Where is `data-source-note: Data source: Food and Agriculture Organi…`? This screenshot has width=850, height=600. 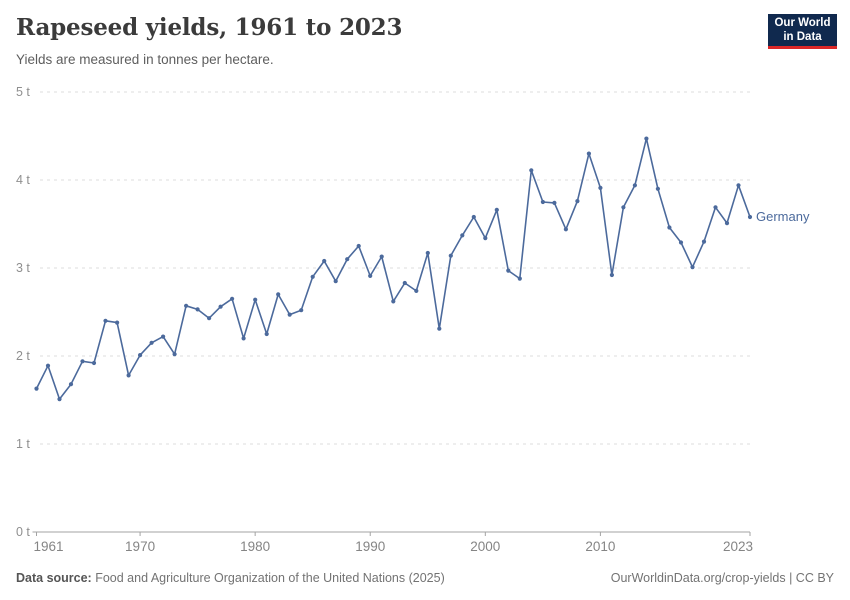 data-source-note: Data source: Food and Agriculture Organi… is located at coordinates (230, 578).